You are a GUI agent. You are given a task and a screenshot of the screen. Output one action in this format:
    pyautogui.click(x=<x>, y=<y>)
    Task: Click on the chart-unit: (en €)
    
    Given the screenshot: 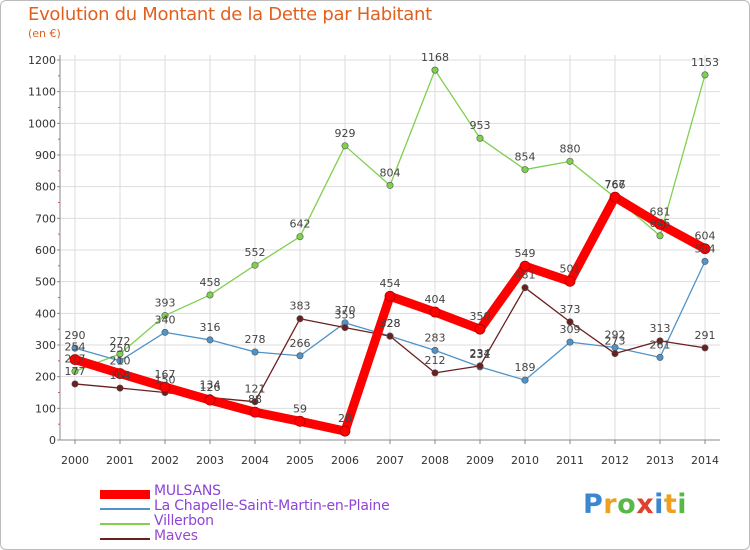 What is the action you would take?
    pyautogui.click(x=44, y=33)
    